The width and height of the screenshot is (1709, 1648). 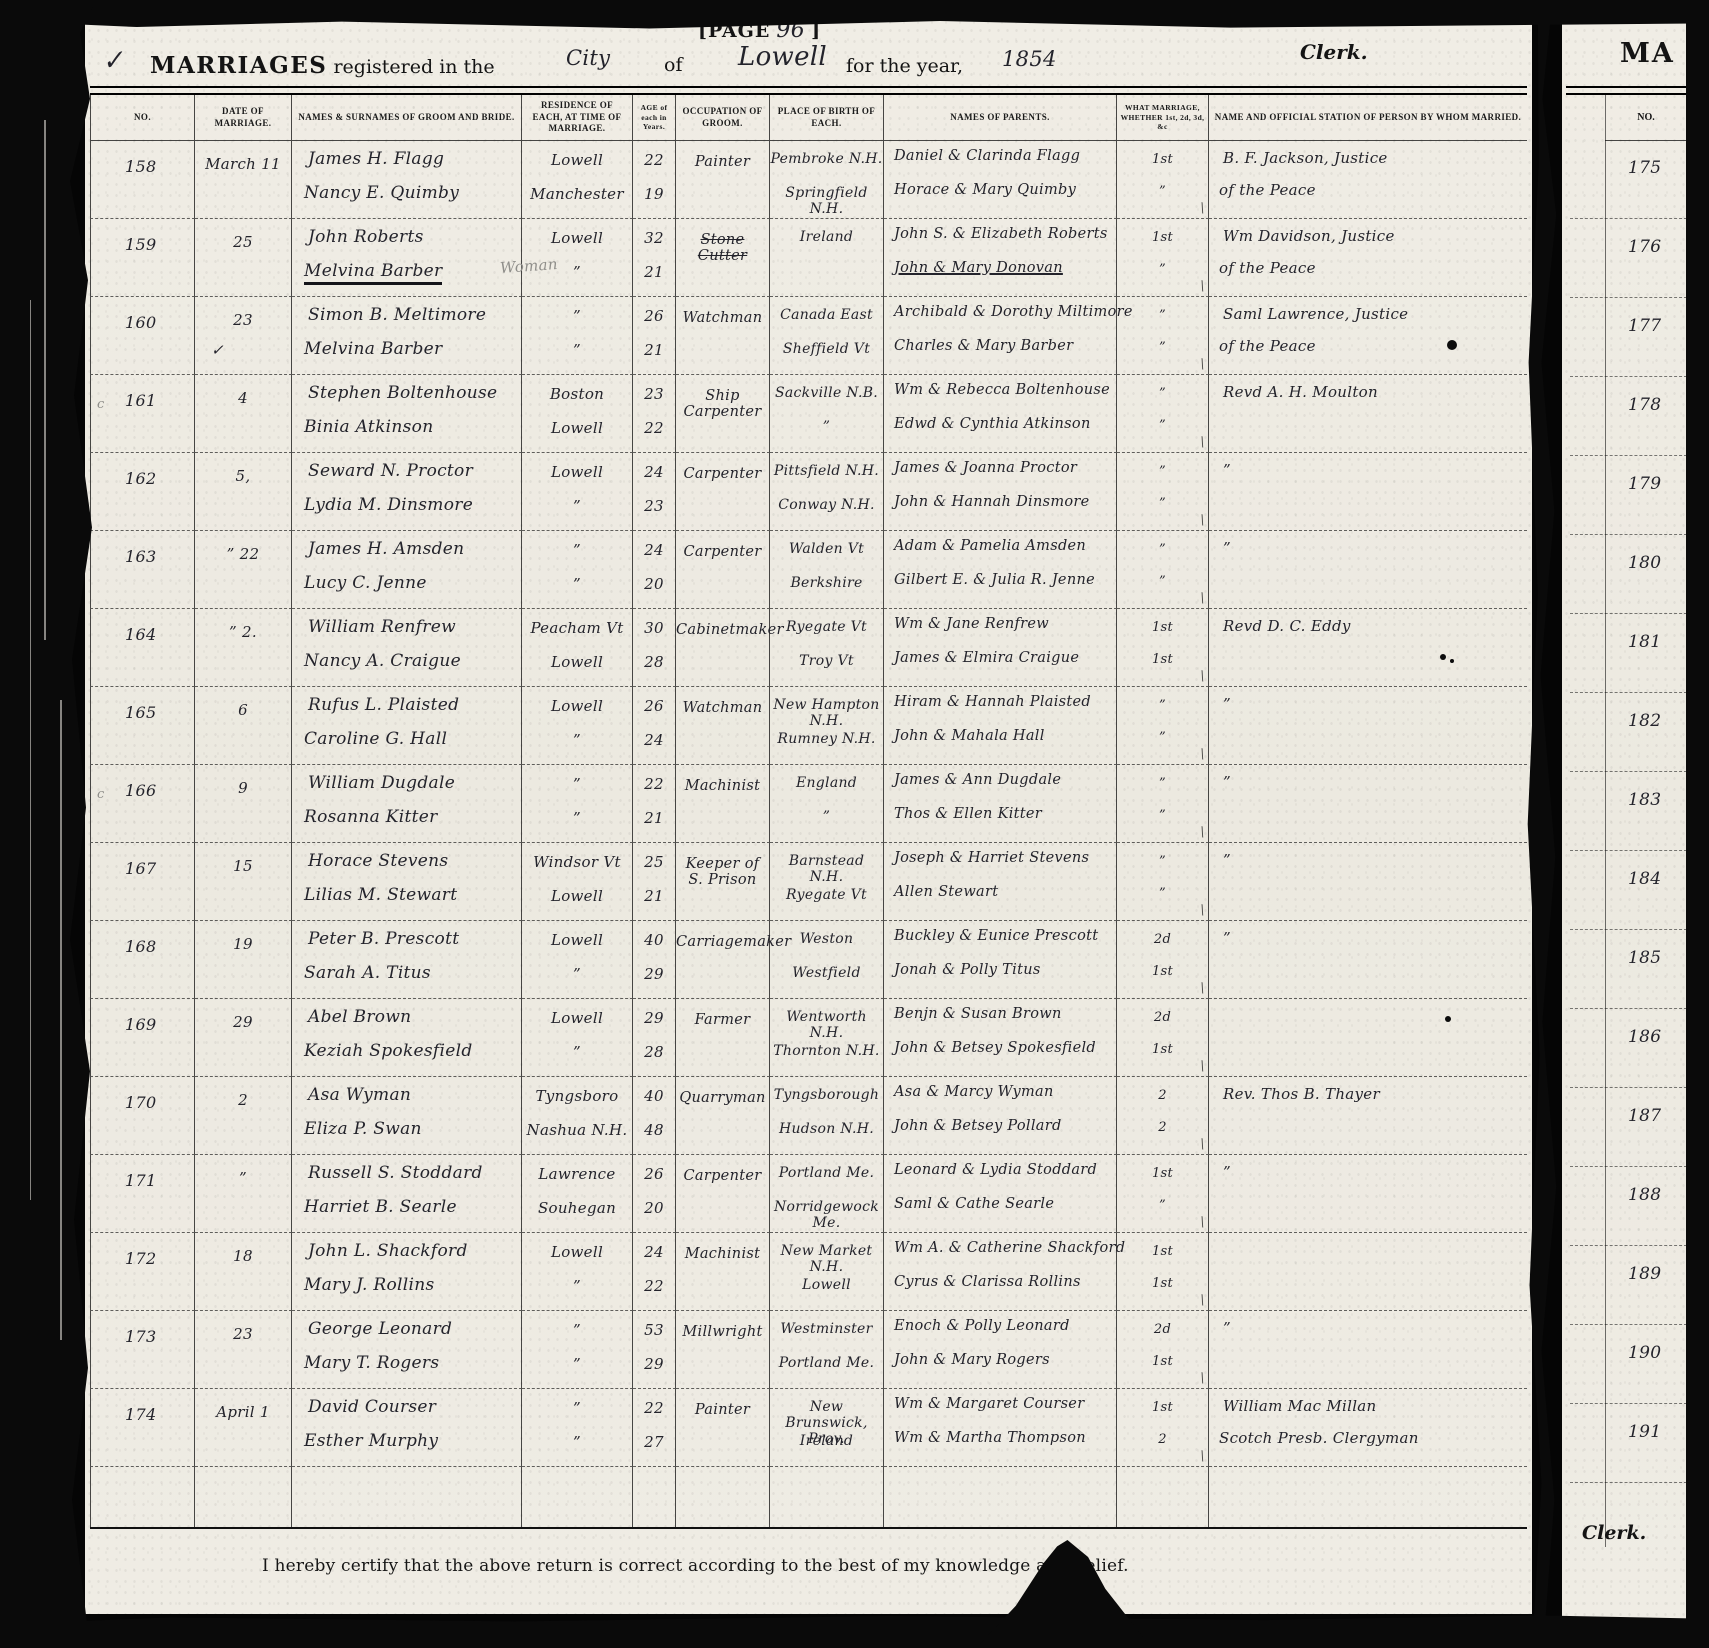 What do you see at coordinates (654, 1130) in the screenshot?
I see `bride-age: 48` at bounding box center [654, 1130].